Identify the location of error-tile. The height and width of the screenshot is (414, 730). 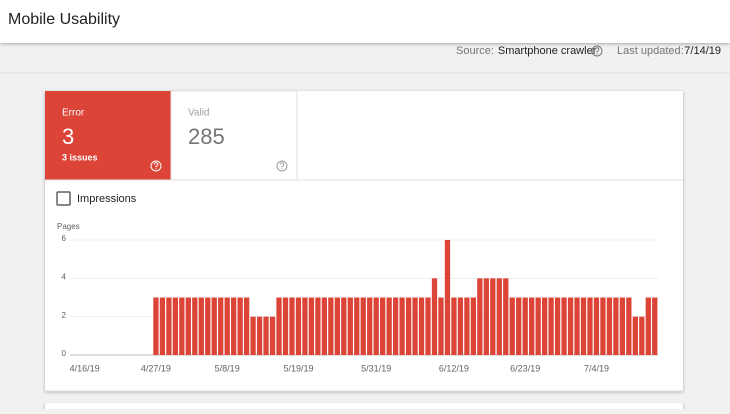
(108, 135).